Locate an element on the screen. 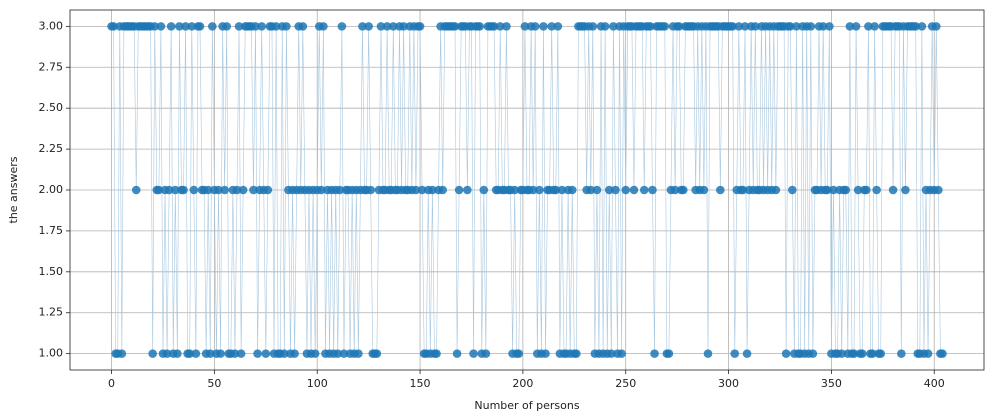  y-tick-label: 1.75 is located at coordinates (51, 230).